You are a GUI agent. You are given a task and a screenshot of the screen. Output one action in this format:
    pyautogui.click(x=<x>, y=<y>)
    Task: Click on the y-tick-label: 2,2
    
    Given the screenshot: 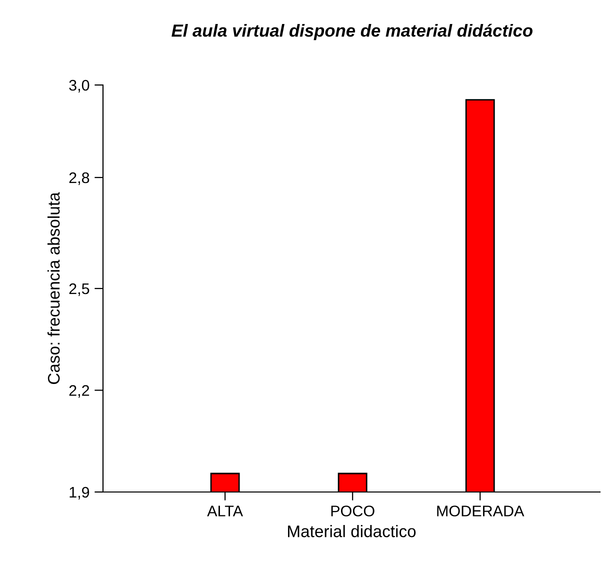 What is the action you would take?
    pyautogui.click(x=79, y=391)
    